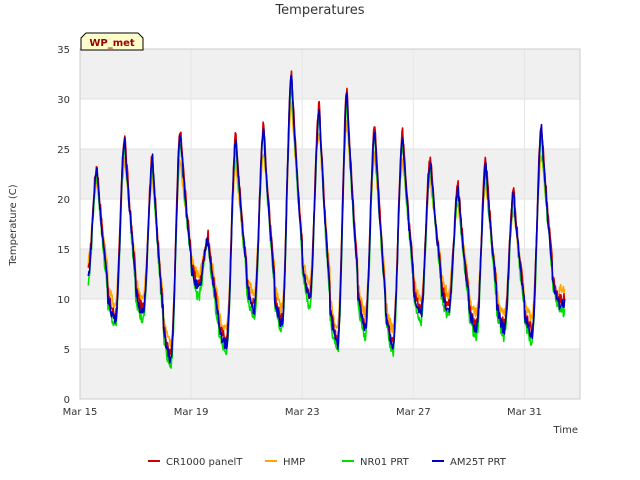  I want to click on station-badge: WP_met, so click(112, 41).